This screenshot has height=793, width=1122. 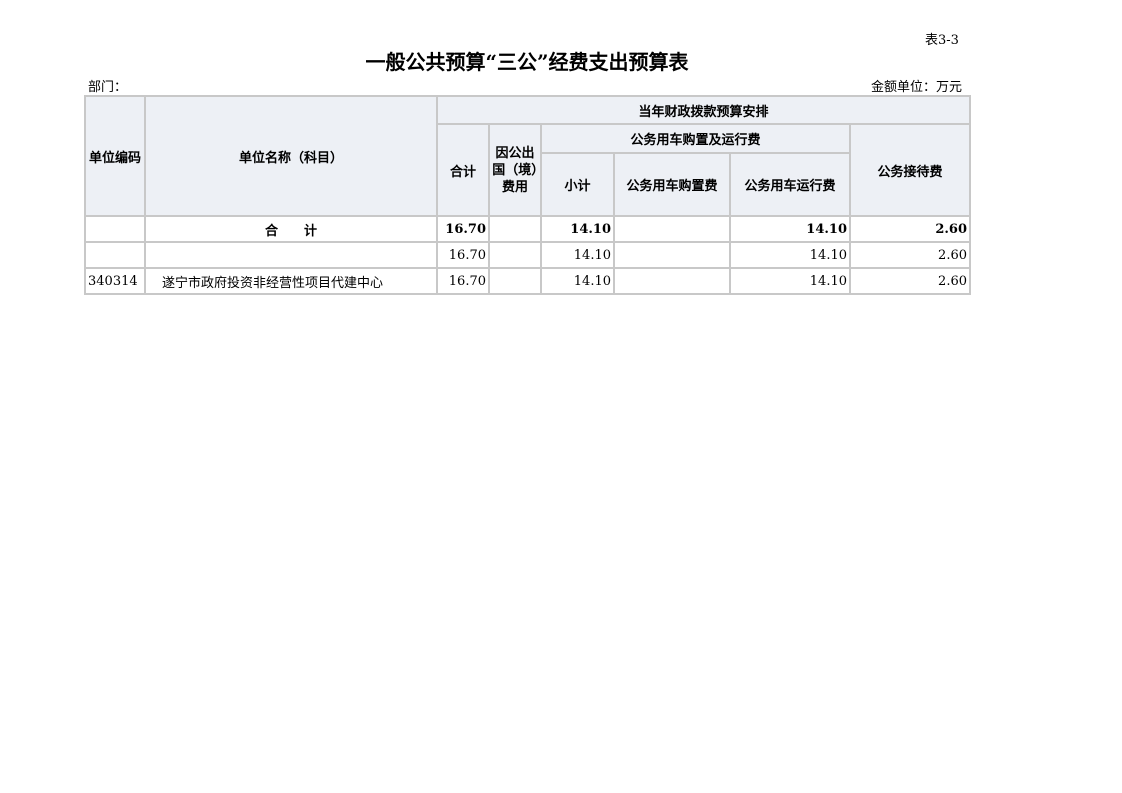 I want to click on table-row-total: 合 计 16.70 14.10 14.10 2.60, so click(x=527, y=229).